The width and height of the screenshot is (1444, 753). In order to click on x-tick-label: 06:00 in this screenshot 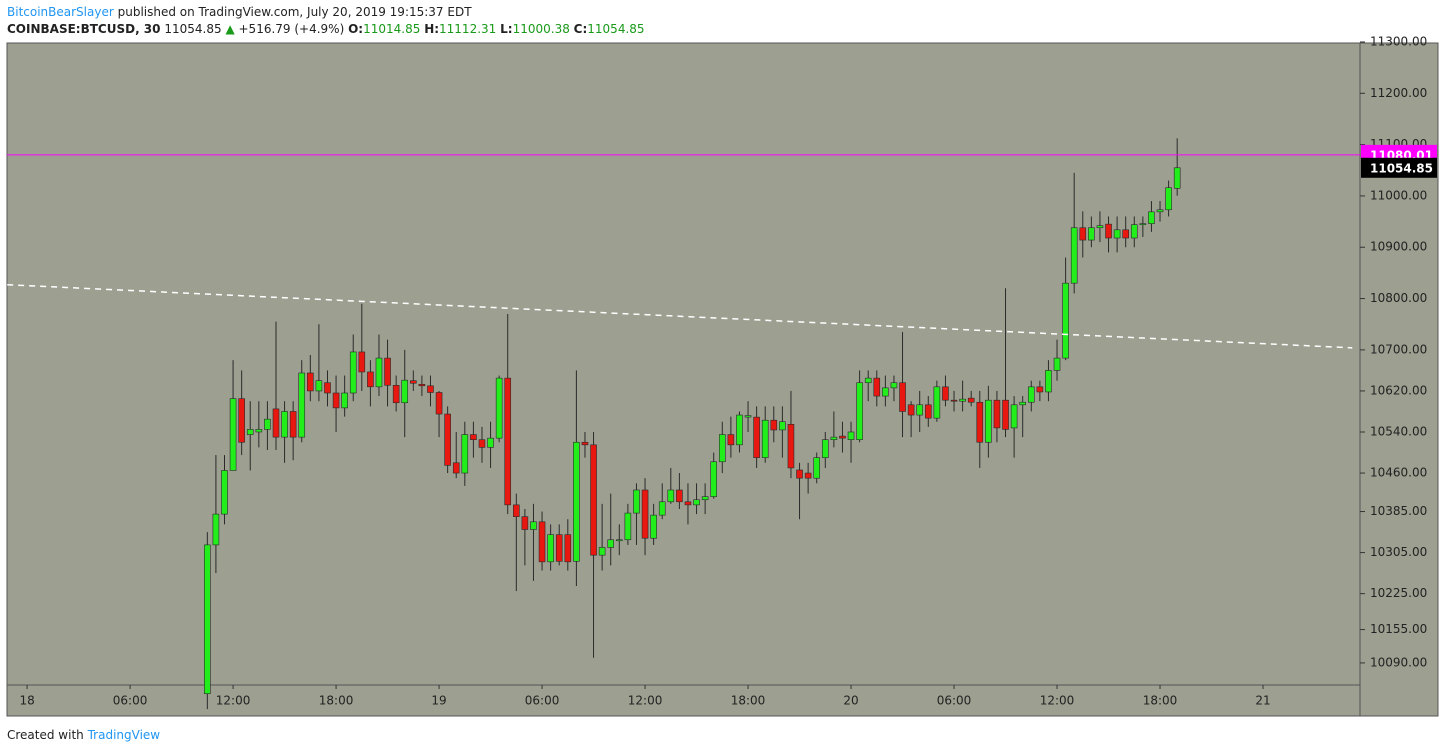, I will do `click(954, 701)`.